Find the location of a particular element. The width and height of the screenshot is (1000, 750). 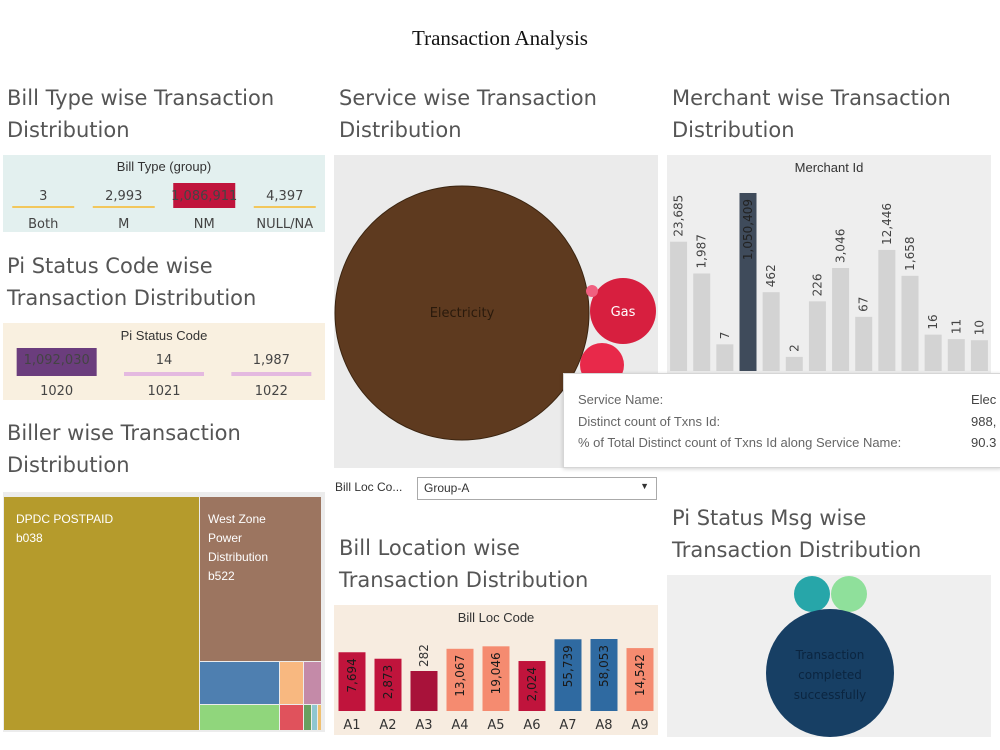

data-label: 3 is located at coordinates (43, 196).